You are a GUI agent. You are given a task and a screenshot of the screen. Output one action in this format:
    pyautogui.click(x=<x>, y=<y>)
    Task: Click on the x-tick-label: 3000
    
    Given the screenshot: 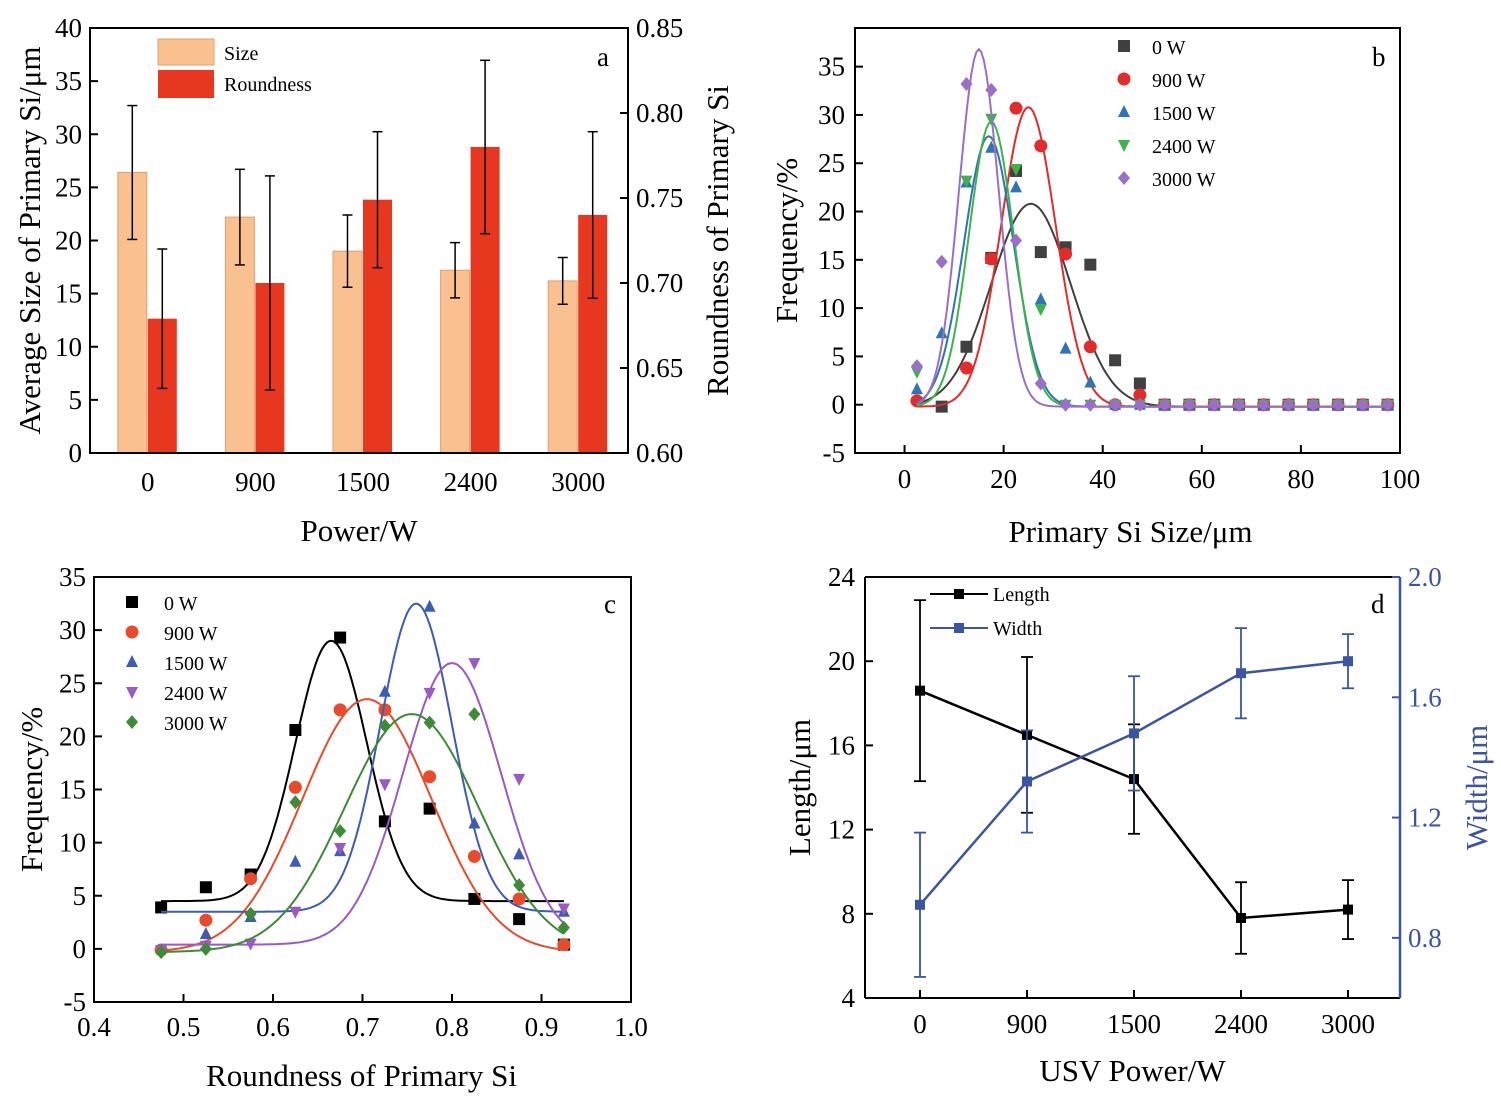 What is the action you would take?
    pyautogui.click(x=578, y=482)
    